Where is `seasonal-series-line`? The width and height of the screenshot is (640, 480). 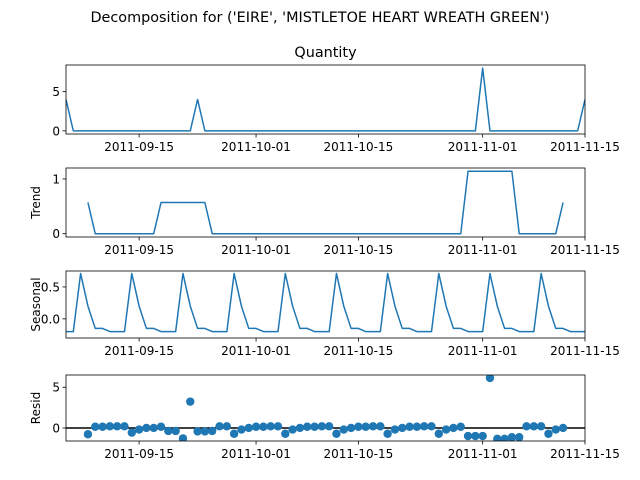
seasonal-series-line is located at coordinates (325, 302).